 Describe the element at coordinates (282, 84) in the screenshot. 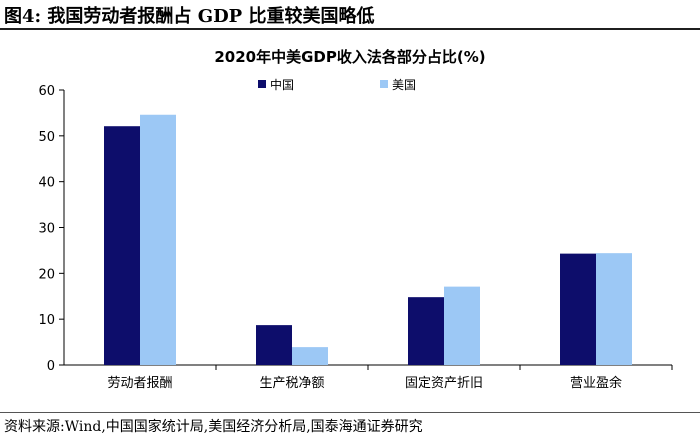

I see `legend-label: 中国` at that location.